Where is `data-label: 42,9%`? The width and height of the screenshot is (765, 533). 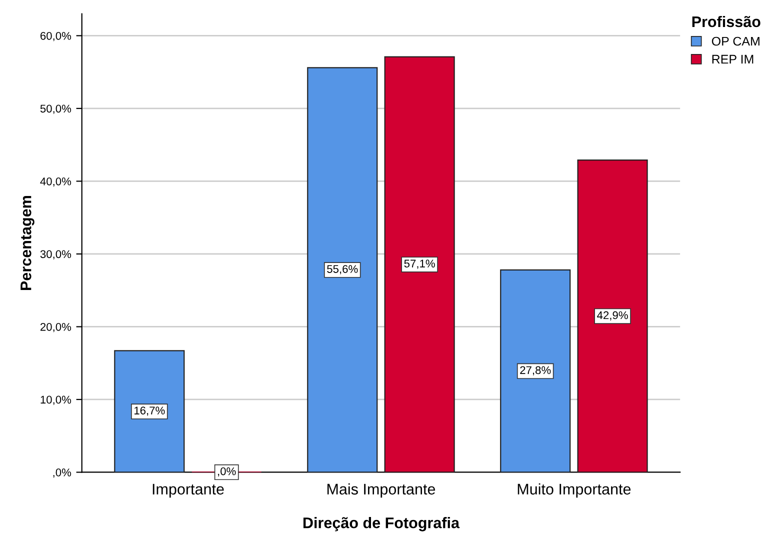
data-label: 42,9% is located at coordinates (612, 315).